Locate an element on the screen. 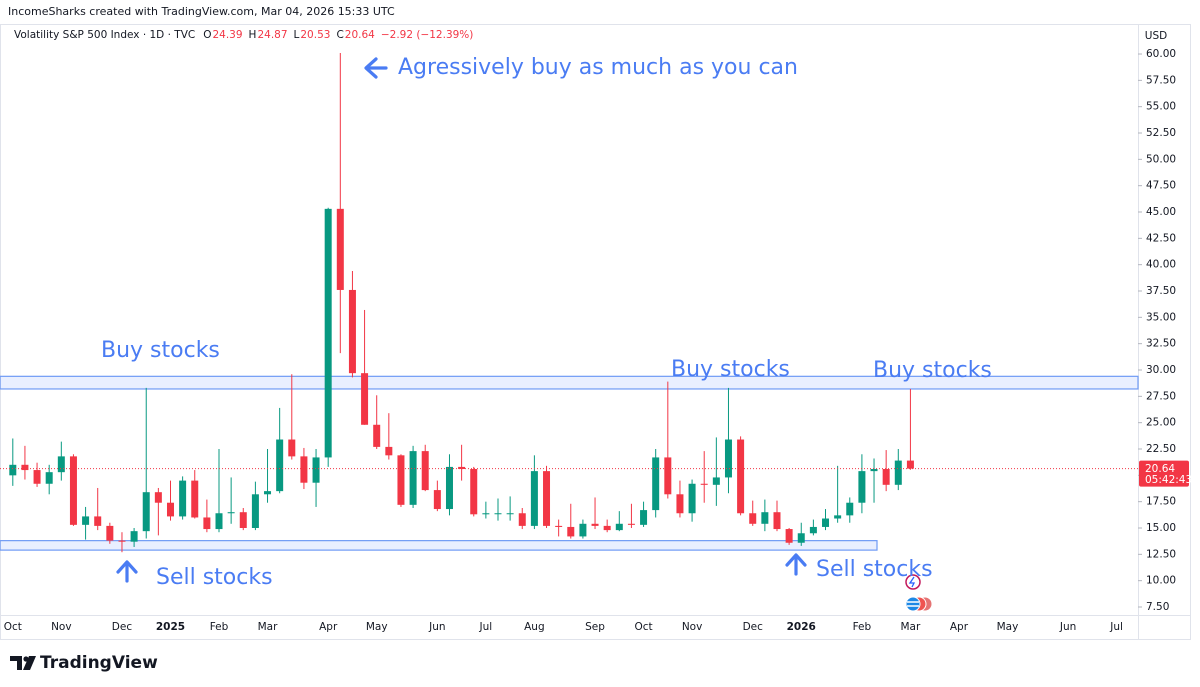 Image resolution: width=1200 pixels, height=687 pixels. annotation: Agressively buy as much as you can is located at coordinates (598, 67).